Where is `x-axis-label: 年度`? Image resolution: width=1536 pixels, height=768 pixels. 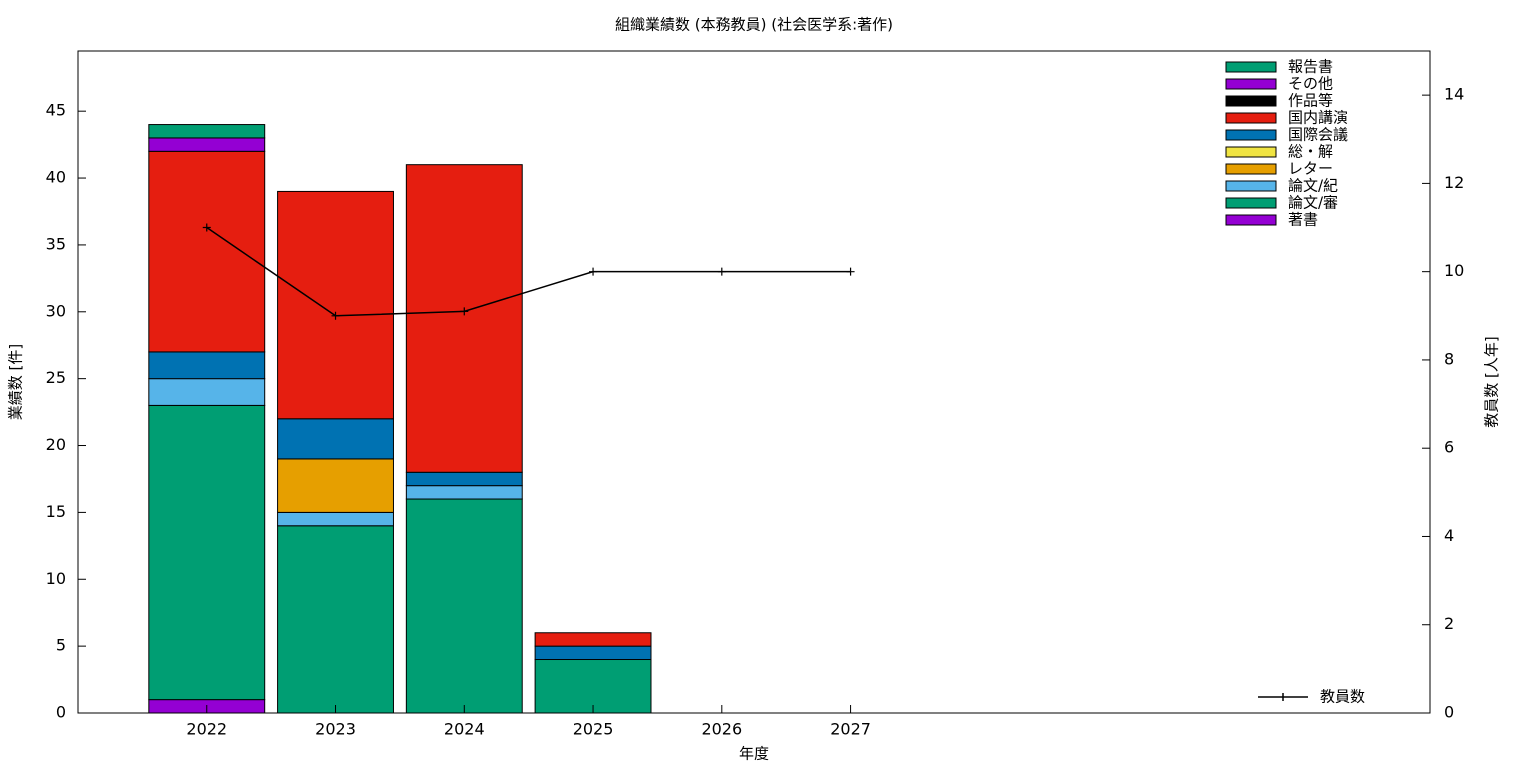
x-axis-label: 年度 is located at coordinates (754, 754).